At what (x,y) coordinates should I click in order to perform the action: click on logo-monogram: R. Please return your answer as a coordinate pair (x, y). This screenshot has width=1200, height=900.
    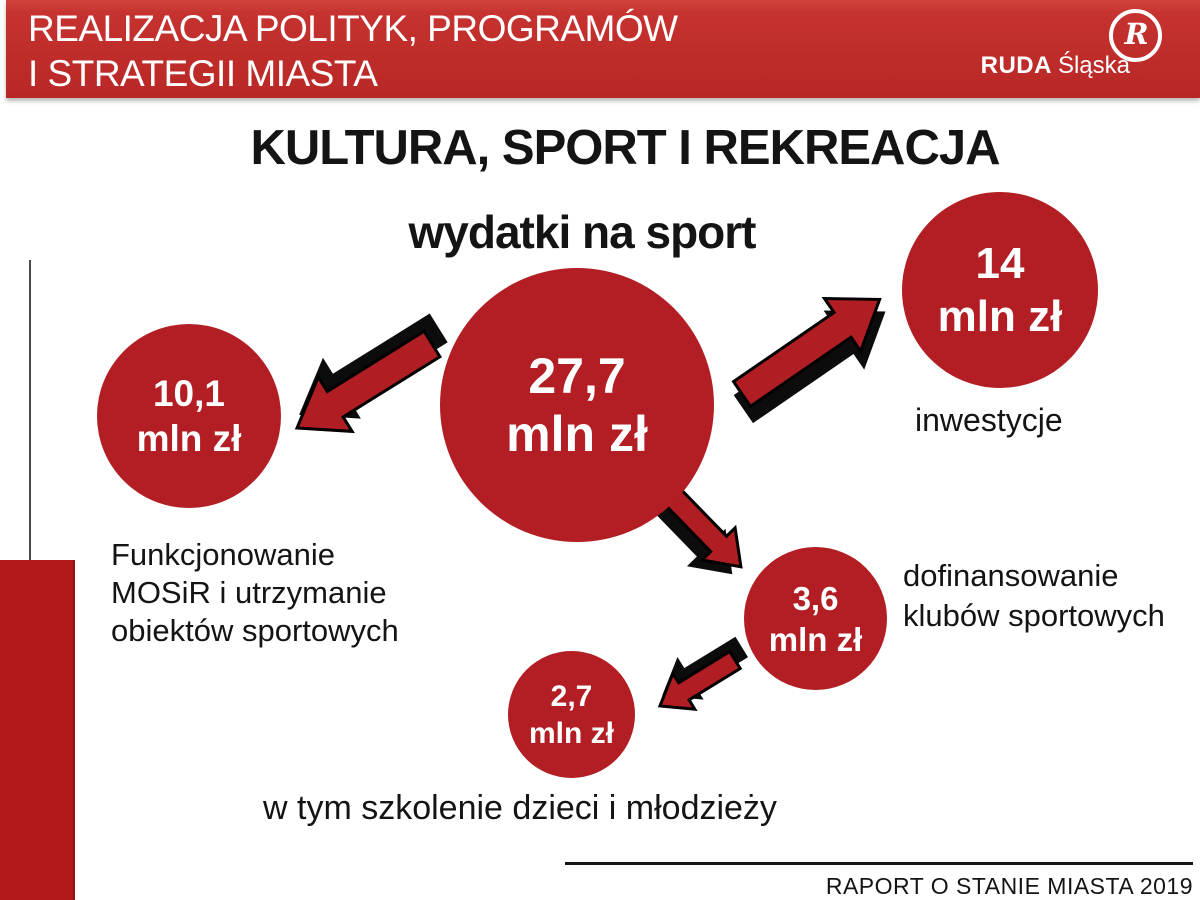
    Looking at the image, I should click on (1136, 34).